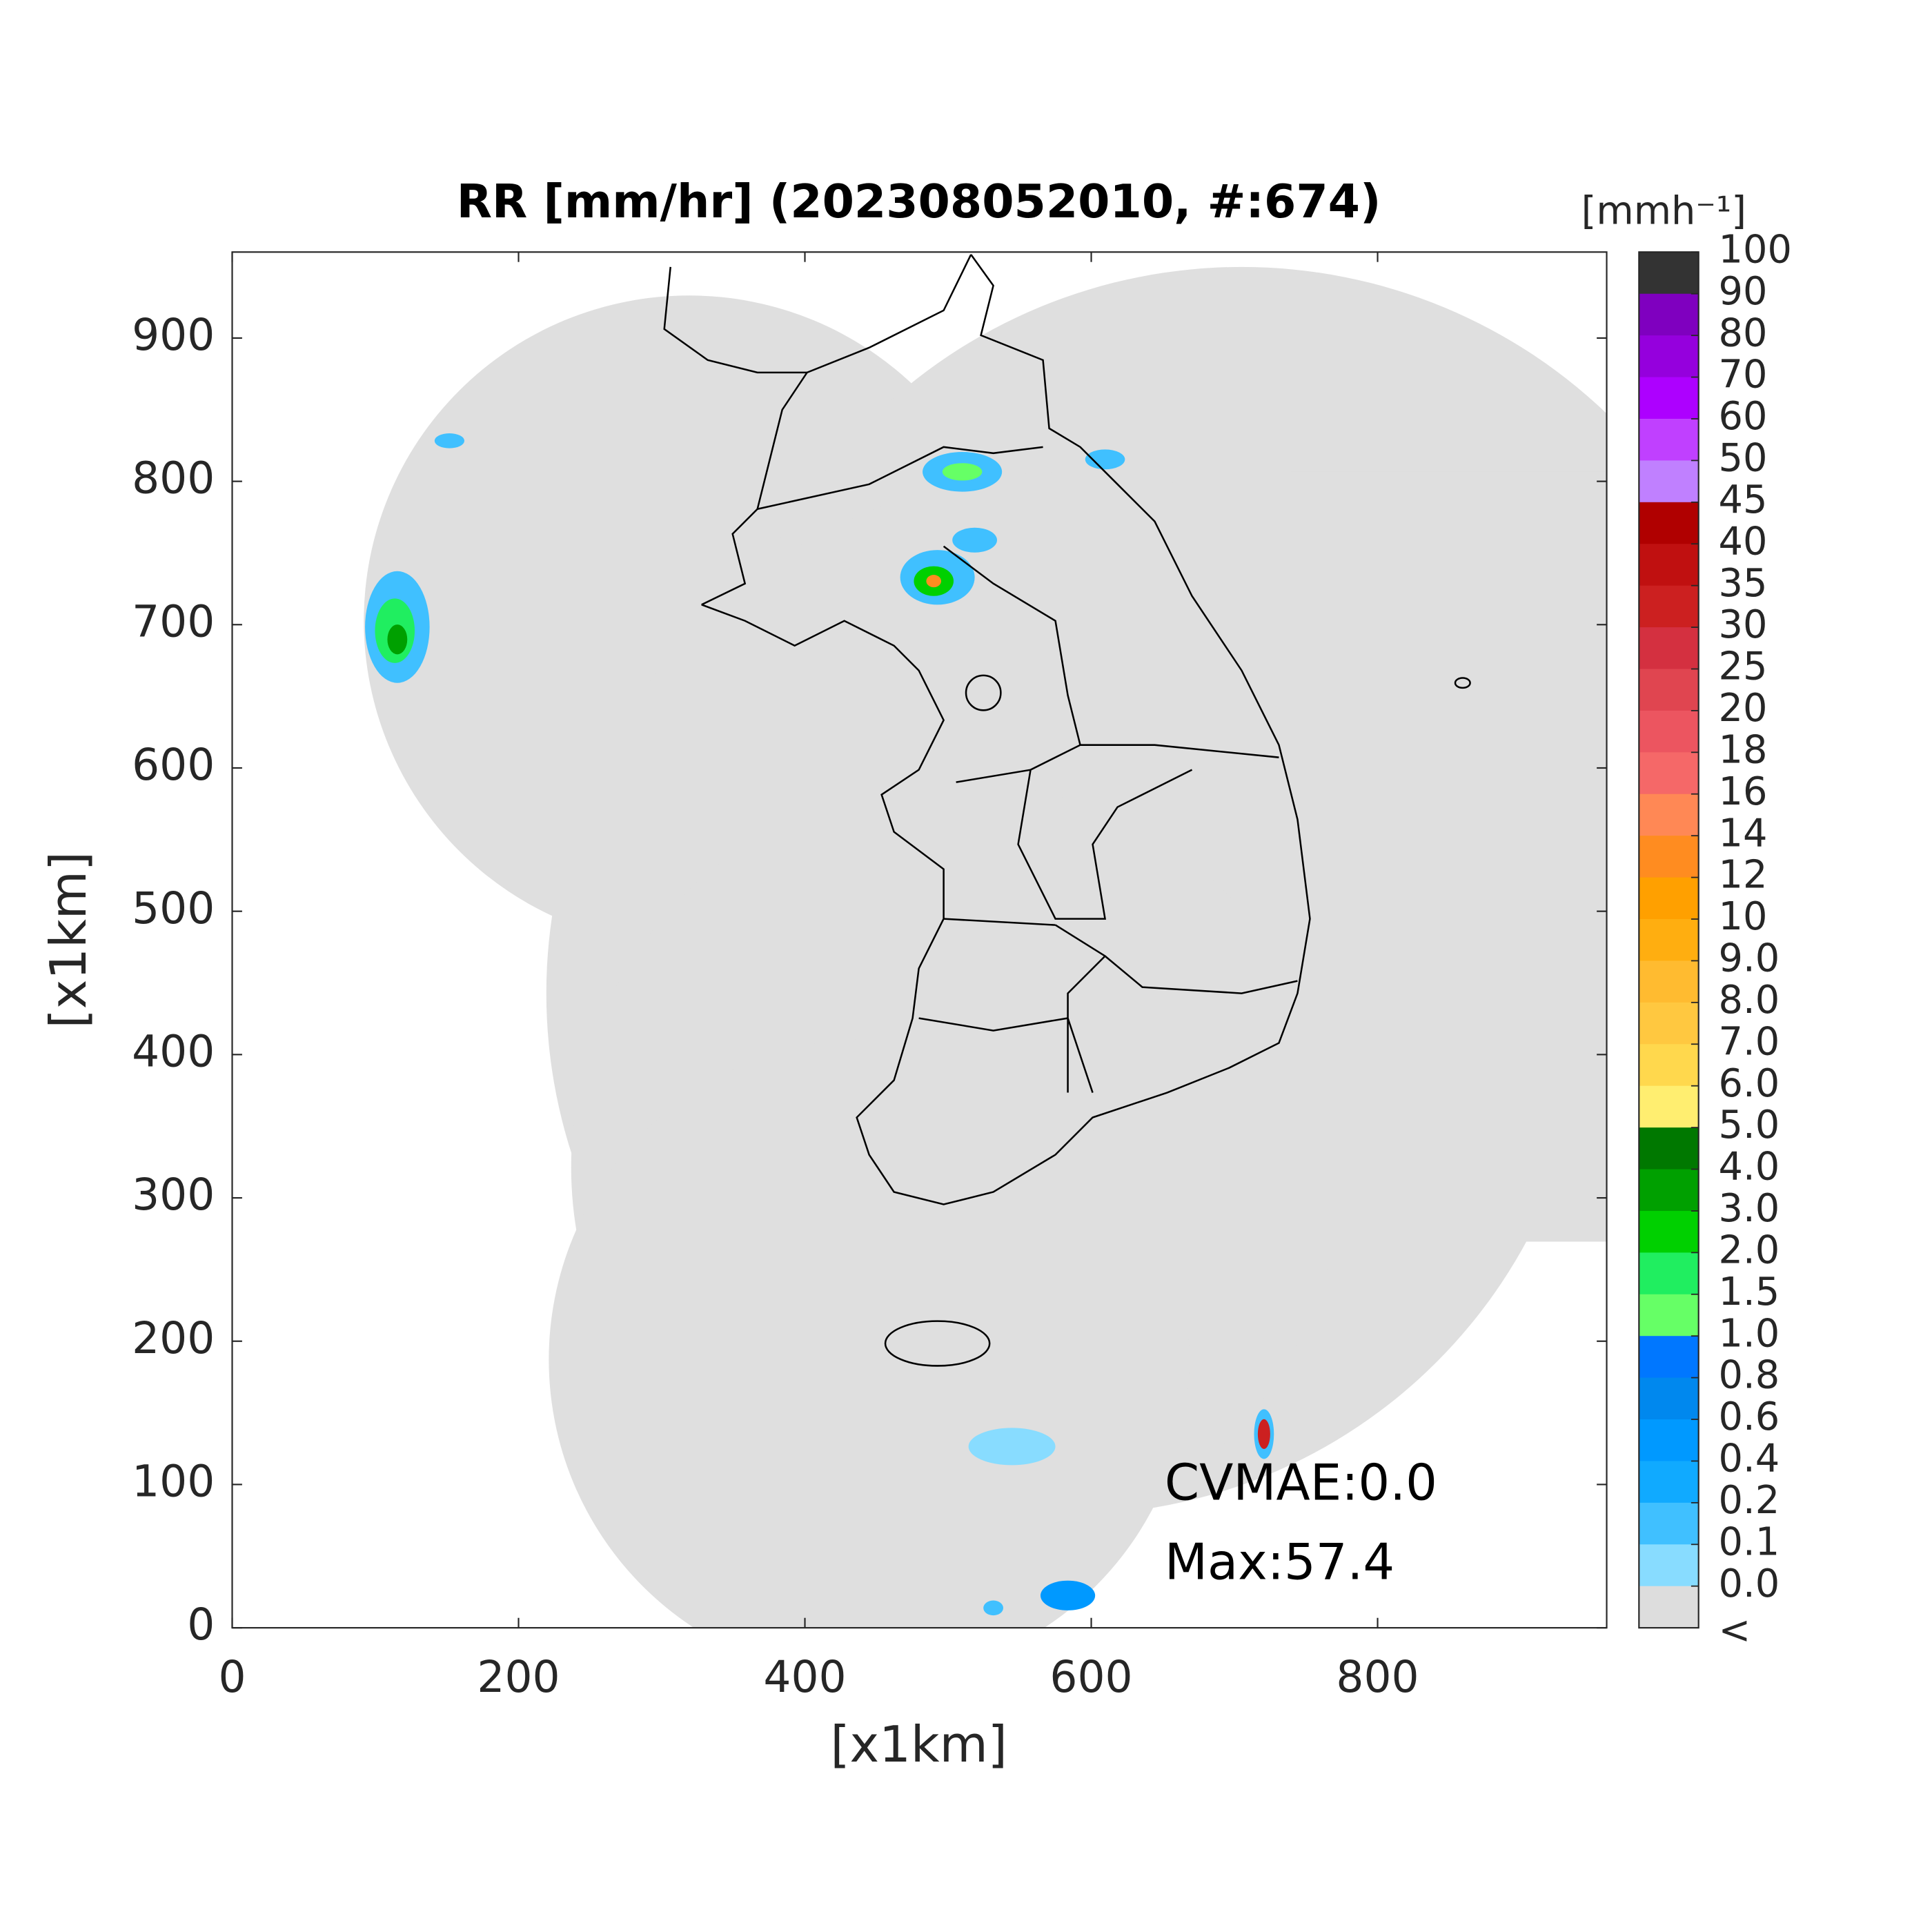 The height and width of the screenshot is (1932, 1932). I want to click on y-tick-label: 800, so click(173, 478).